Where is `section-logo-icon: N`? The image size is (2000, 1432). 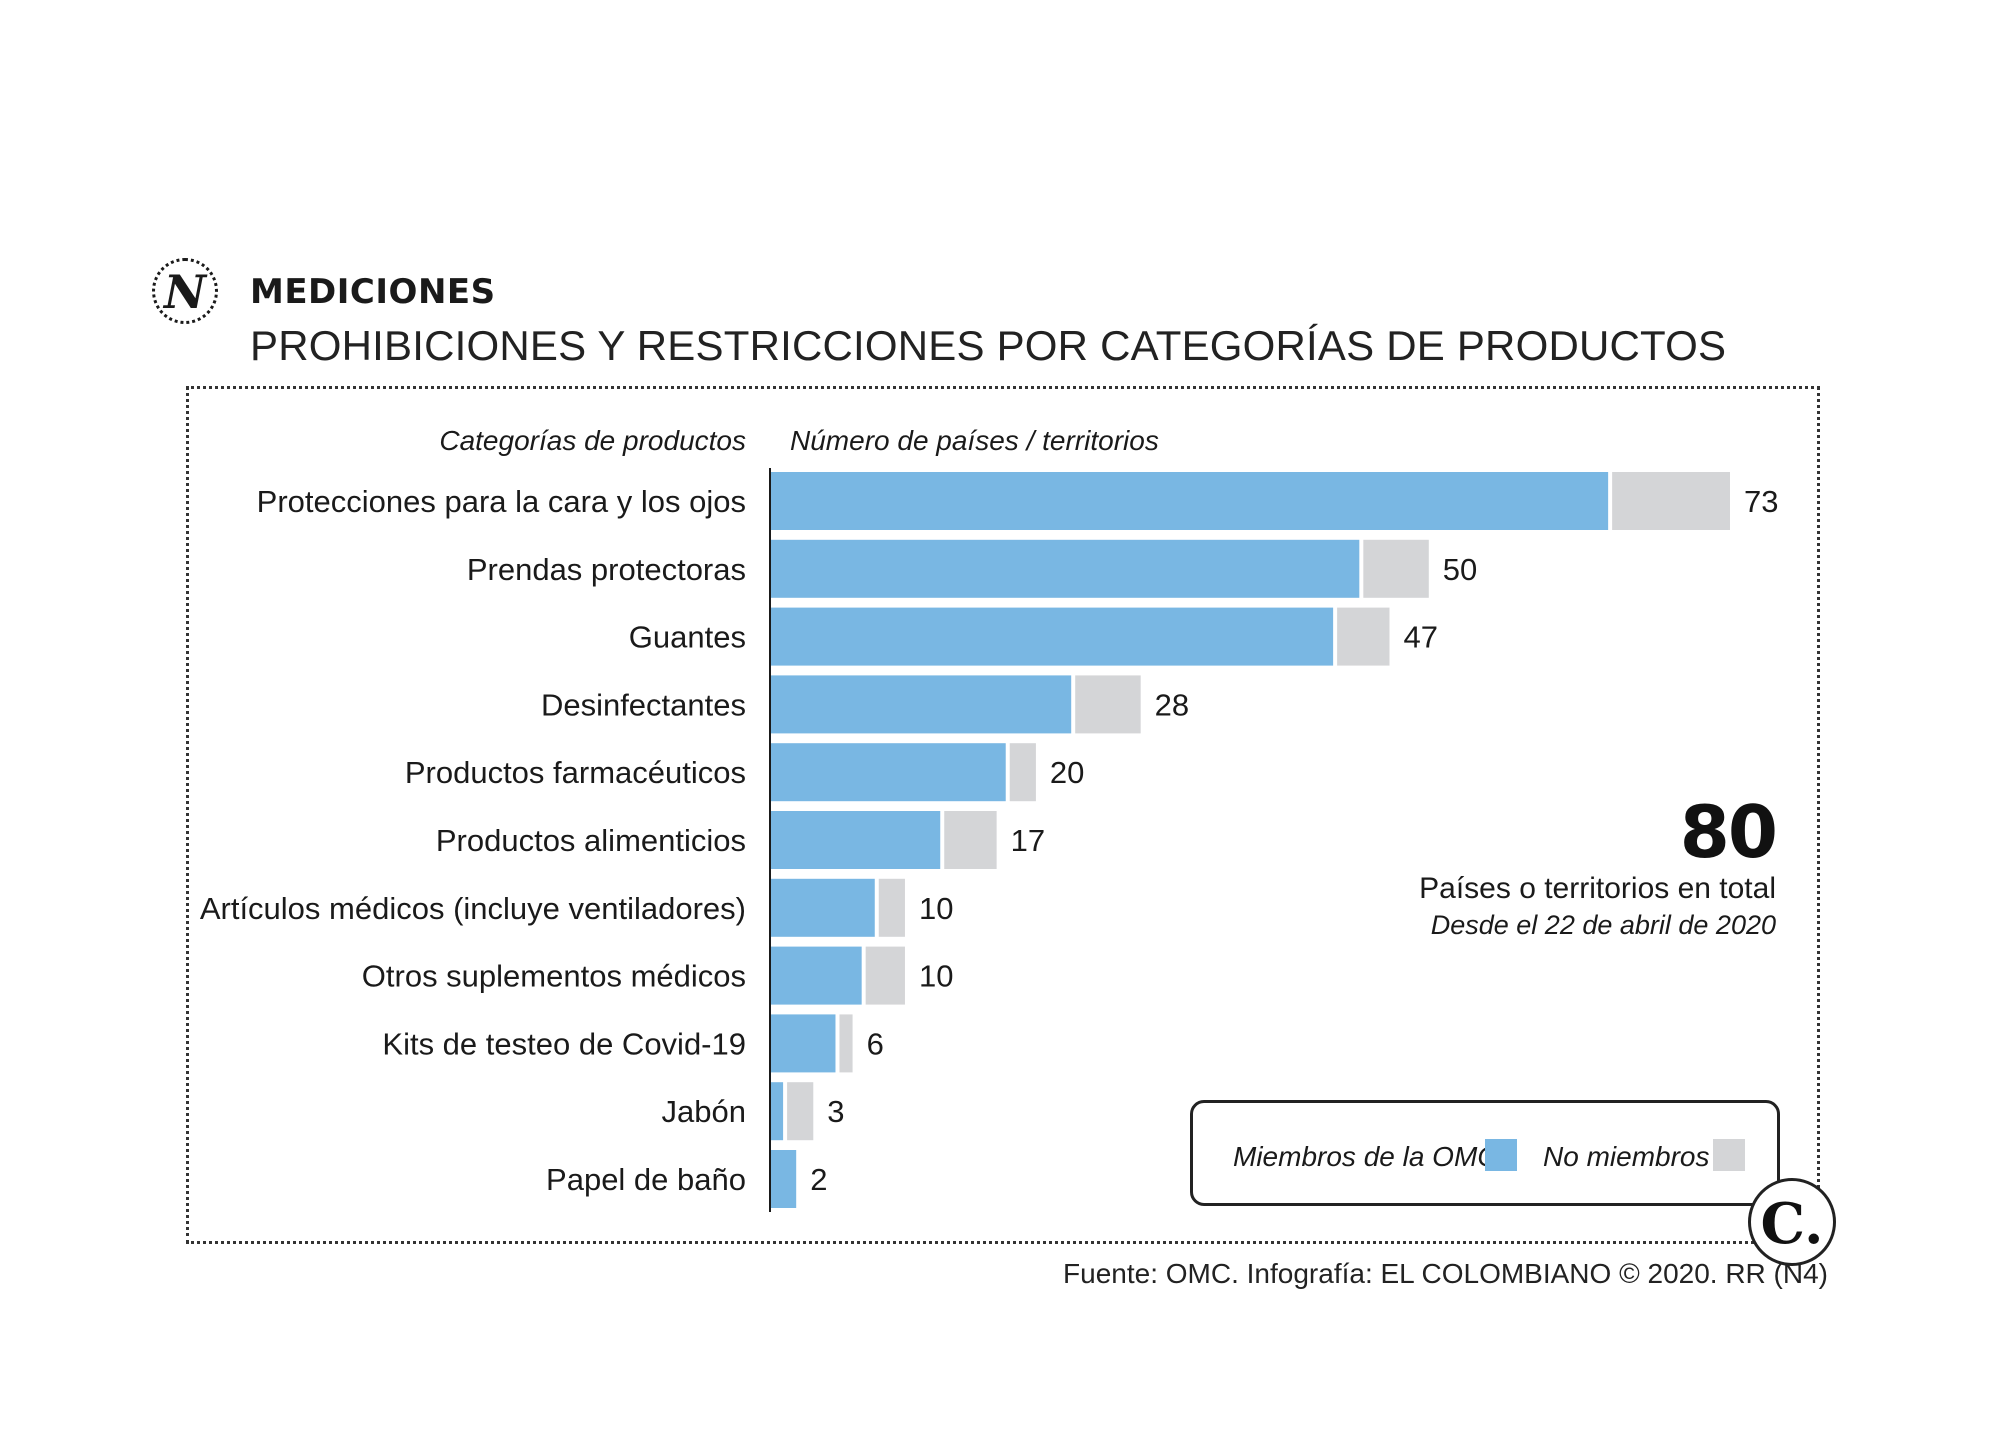
section-logo-icon: N is located at coordinates (185, 291).